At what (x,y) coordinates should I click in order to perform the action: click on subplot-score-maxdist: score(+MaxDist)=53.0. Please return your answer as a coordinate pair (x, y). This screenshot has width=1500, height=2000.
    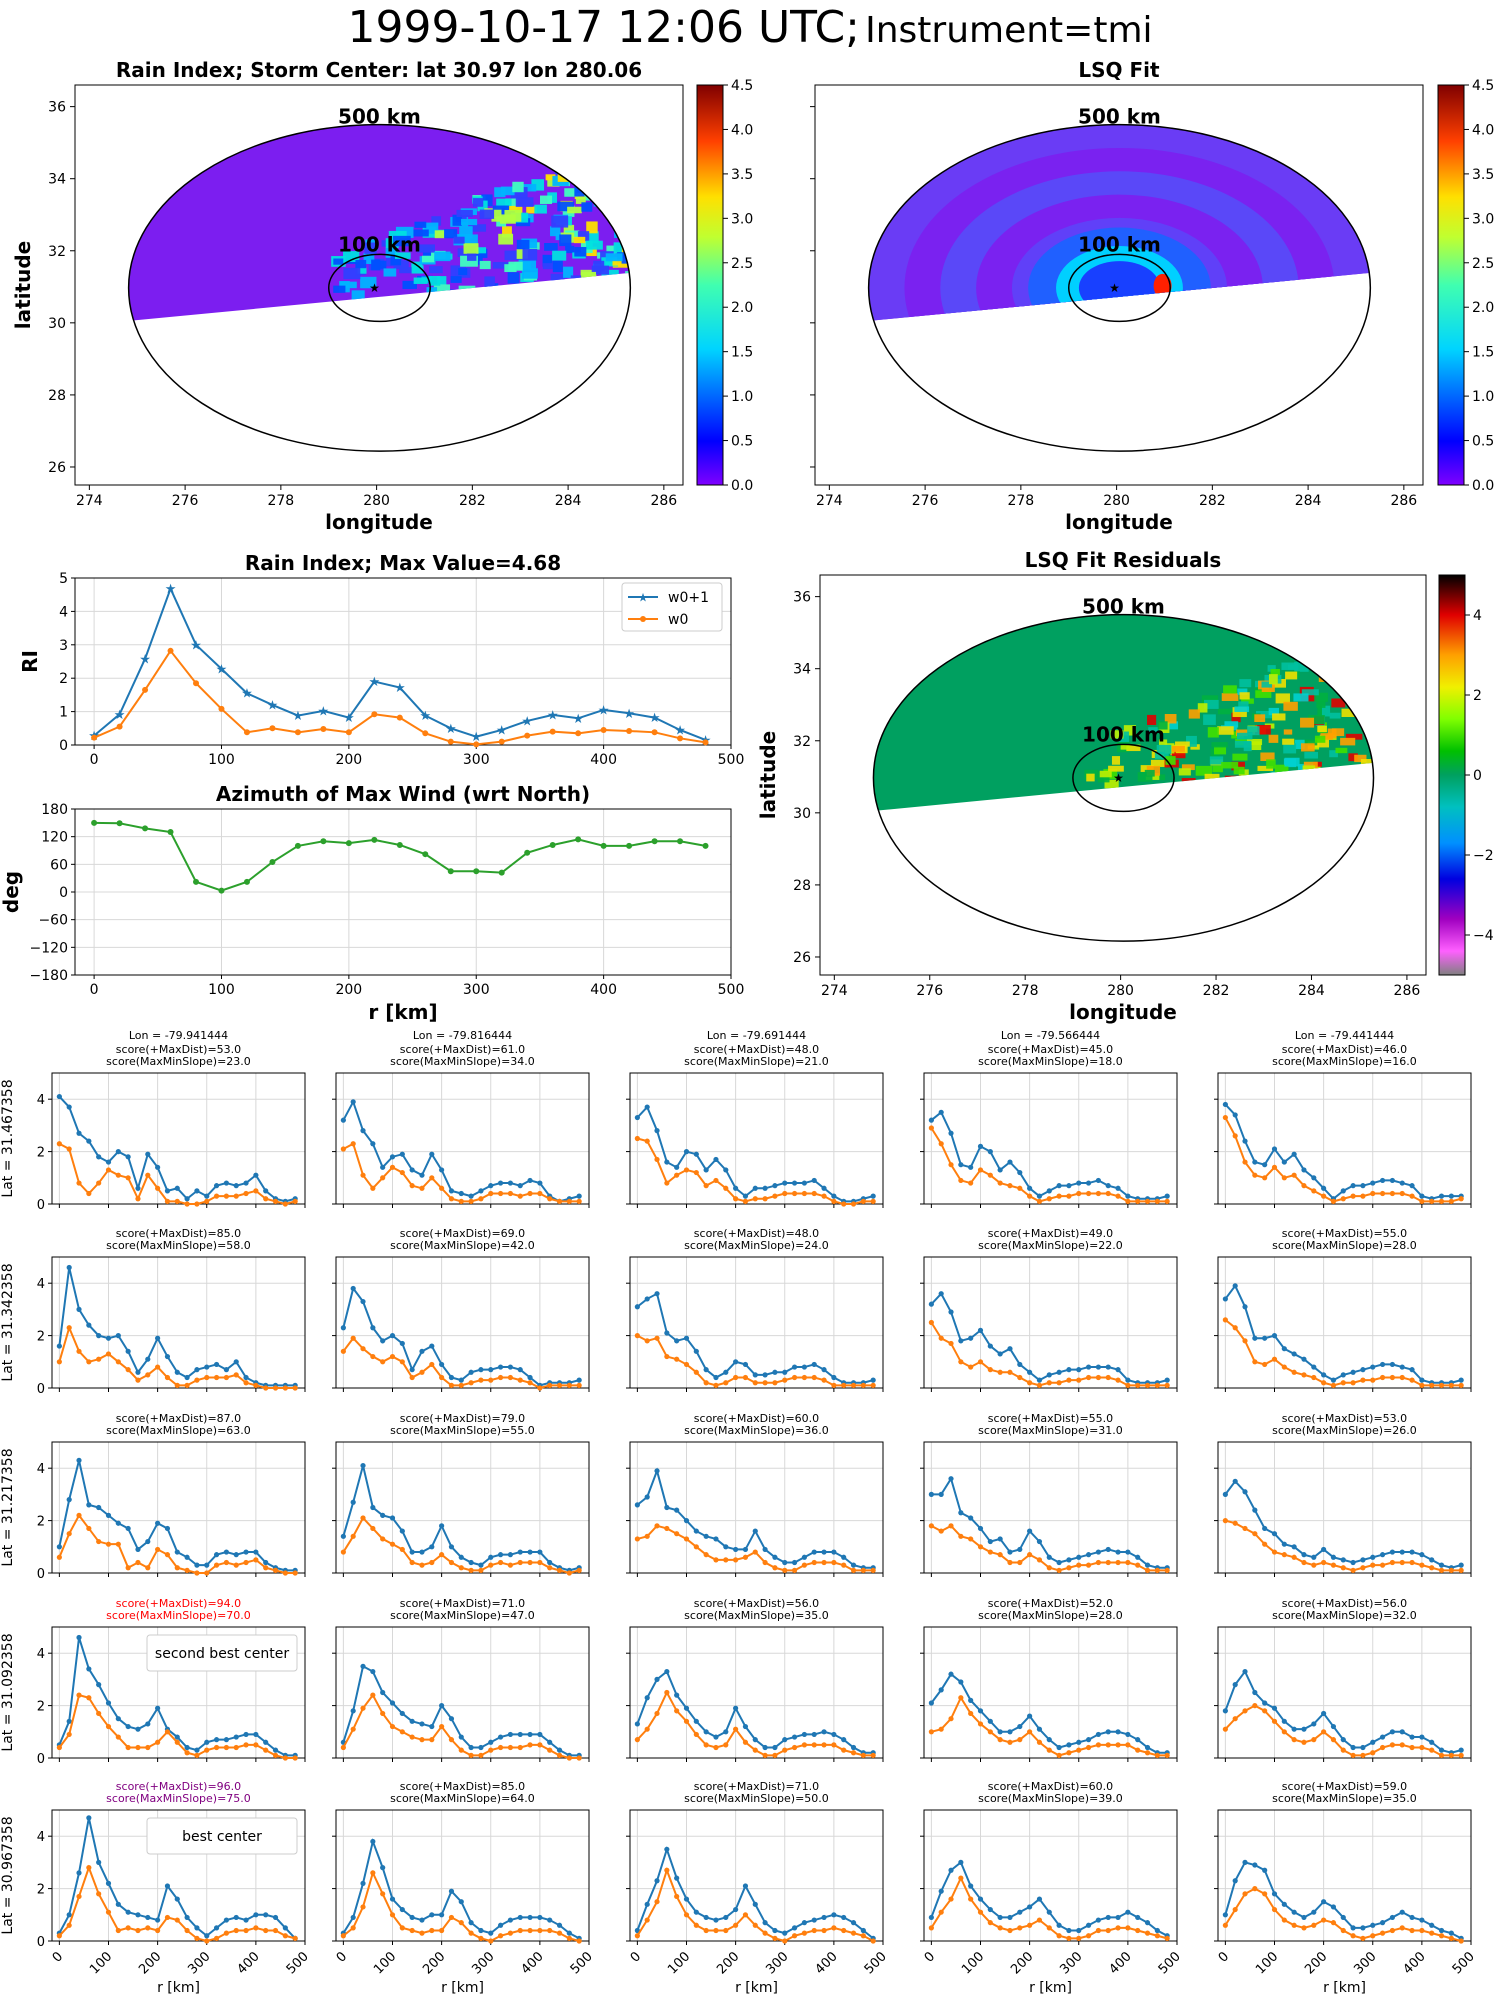
    Looking at the image, I should click on (178, 1049).